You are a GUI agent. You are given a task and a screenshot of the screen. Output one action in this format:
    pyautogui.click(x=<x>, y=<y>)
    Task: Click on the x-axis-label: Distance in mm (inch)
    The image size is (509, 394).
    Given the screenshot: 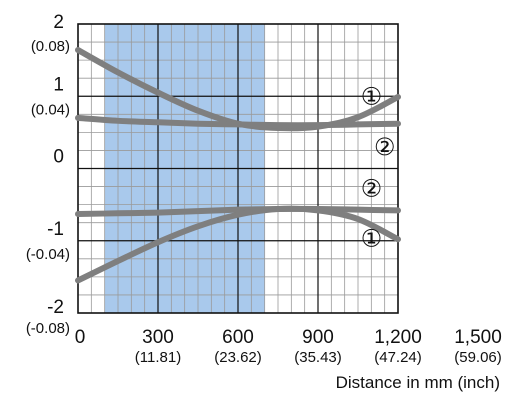 What is the action you would take?
    pyautogui.click(x=418, y=382)
    